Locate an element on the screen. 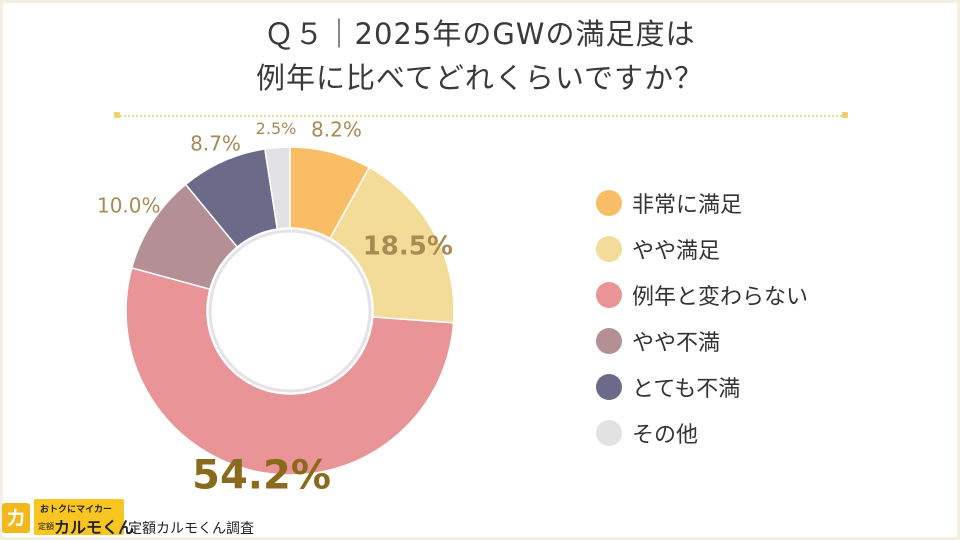 Image resolution: width=960 pixels, height=540 pixels. slice-value-label: 8.2% is located at coordinates (336, 129).